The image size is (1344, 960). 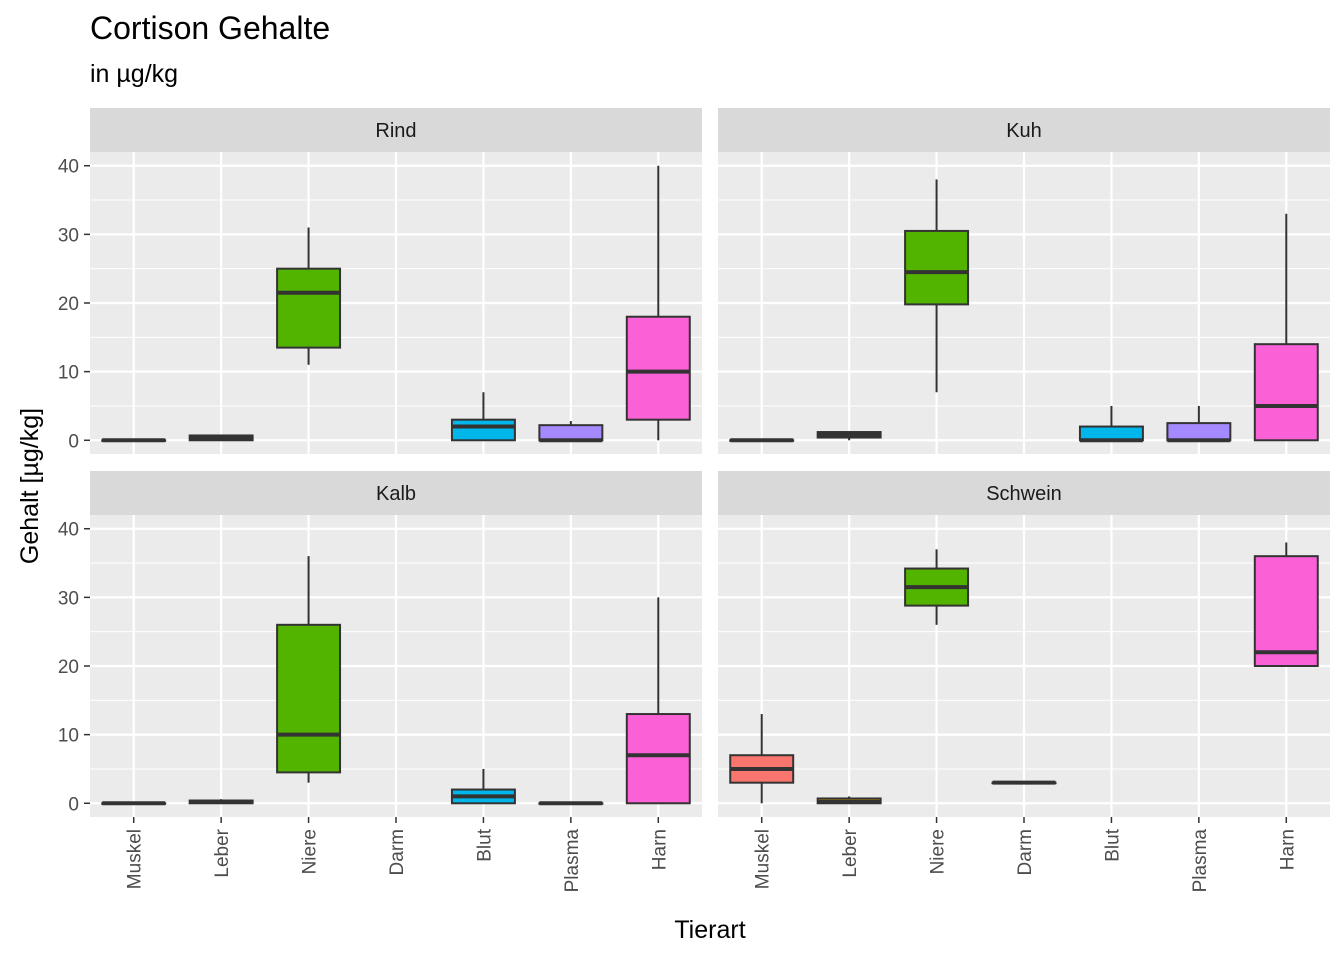 I want to click on facet-label: Schwein, so click(x=1024, y=494).